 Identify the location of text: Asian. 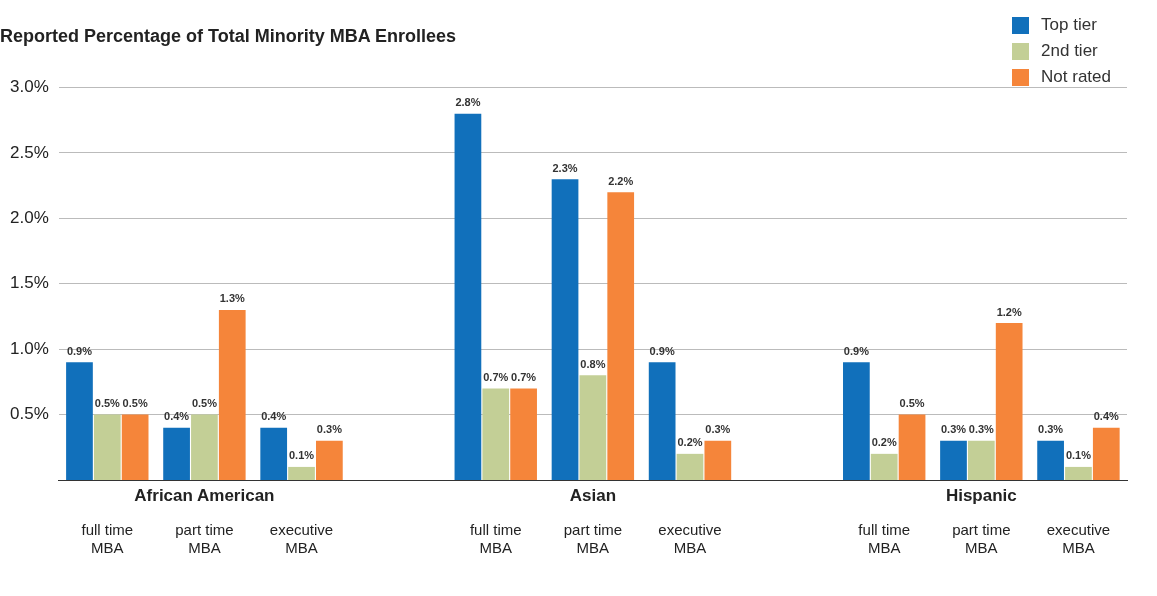
(593, 496).